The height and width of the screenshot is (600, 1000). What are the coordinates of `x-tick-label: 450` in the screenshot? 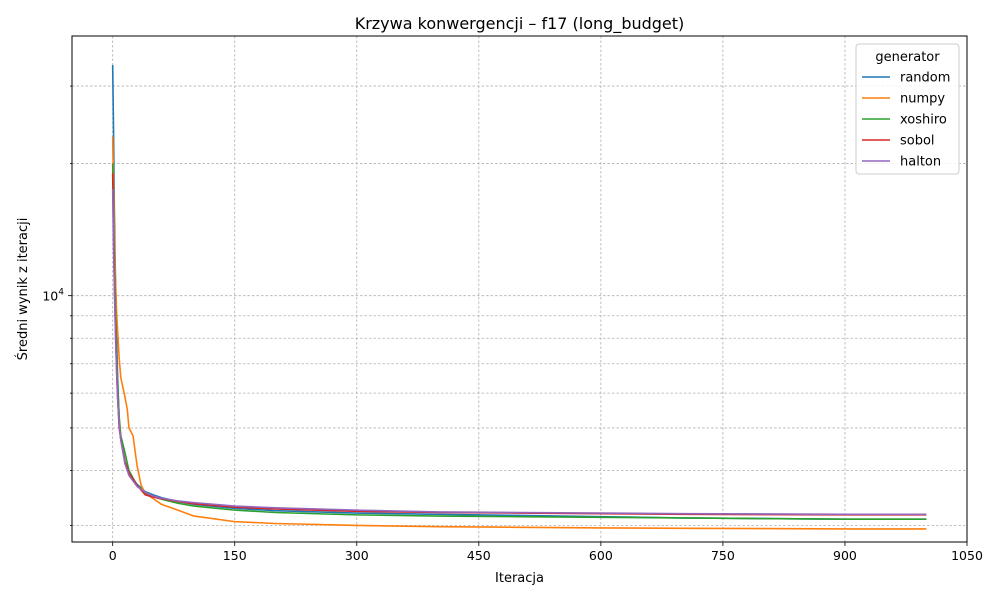 It's located at (479, 555).